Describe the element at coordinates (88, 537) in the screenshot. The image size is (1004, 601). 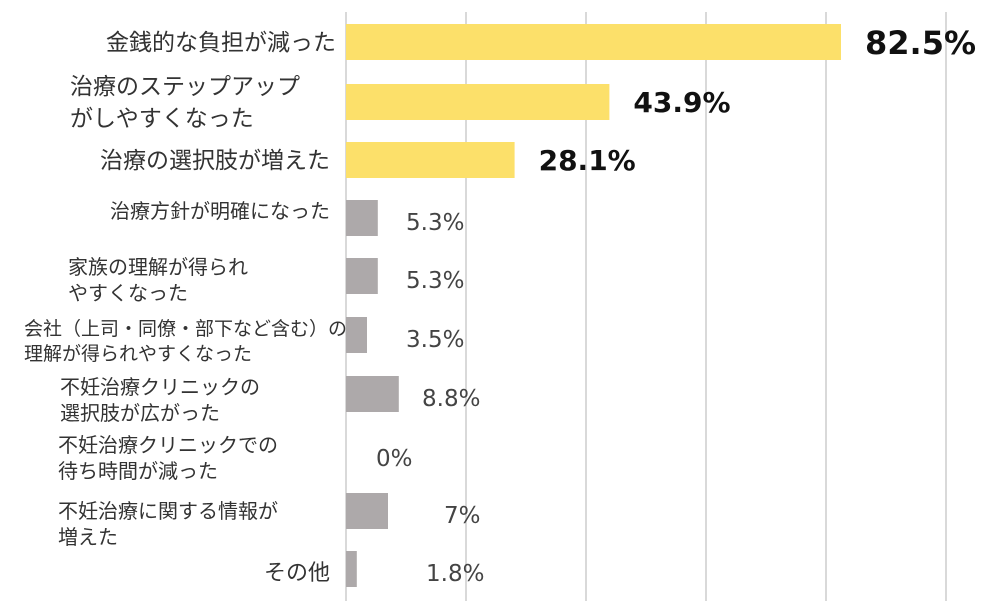
I see `category-label: 増えた` at that location.